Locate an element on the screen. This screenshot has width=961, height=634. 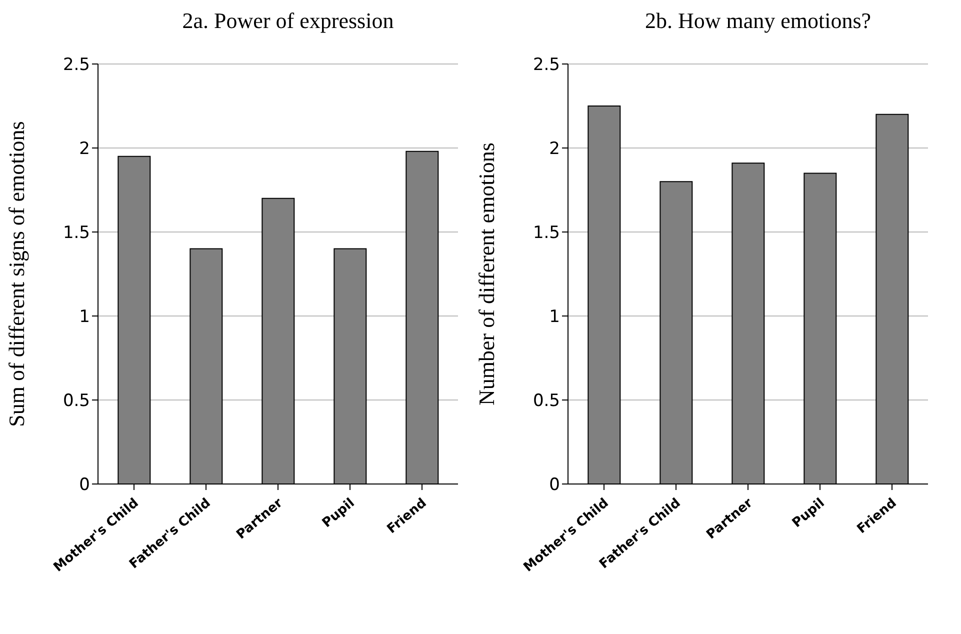
y-axis-title: Sum of different signs of emotions is located at coordinates (16, 274).